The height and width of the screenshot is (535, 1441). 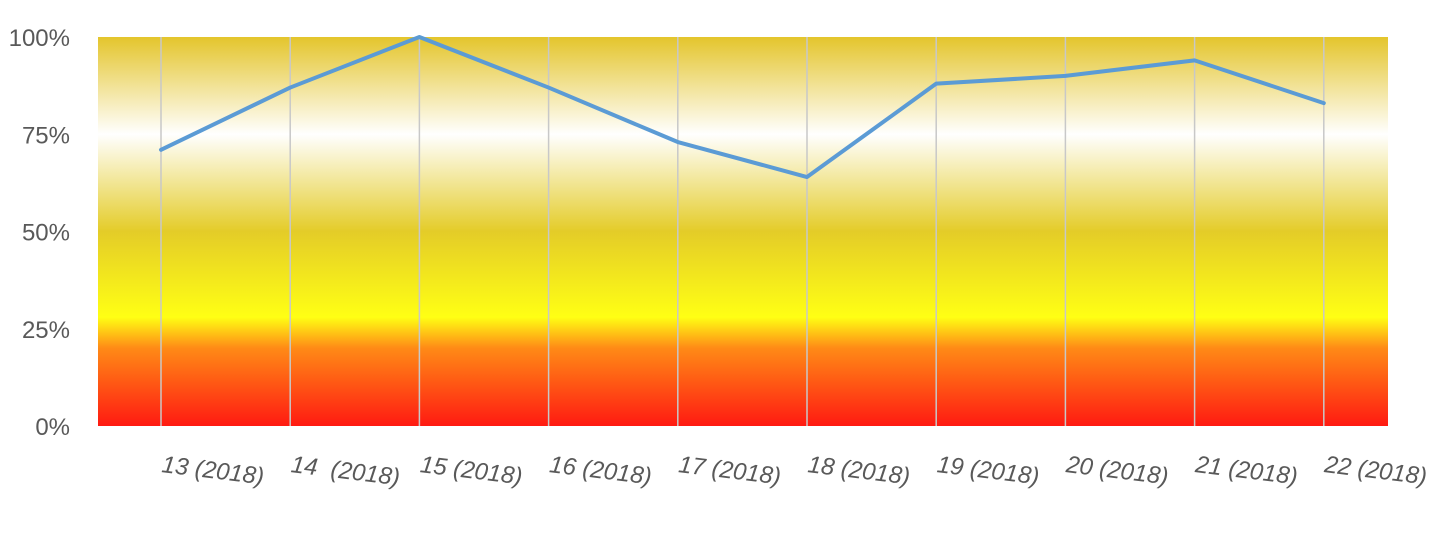 I want to click on x-tick-label: 19 (2018), so click(x=987, y=470).